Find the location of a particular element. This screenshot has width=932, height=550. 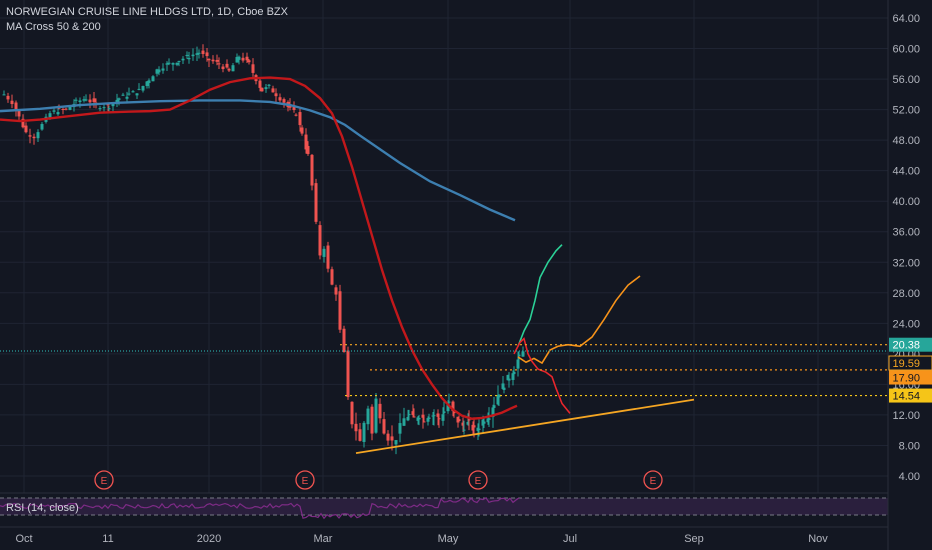

rsi-line is located at coordinates (260, 508).